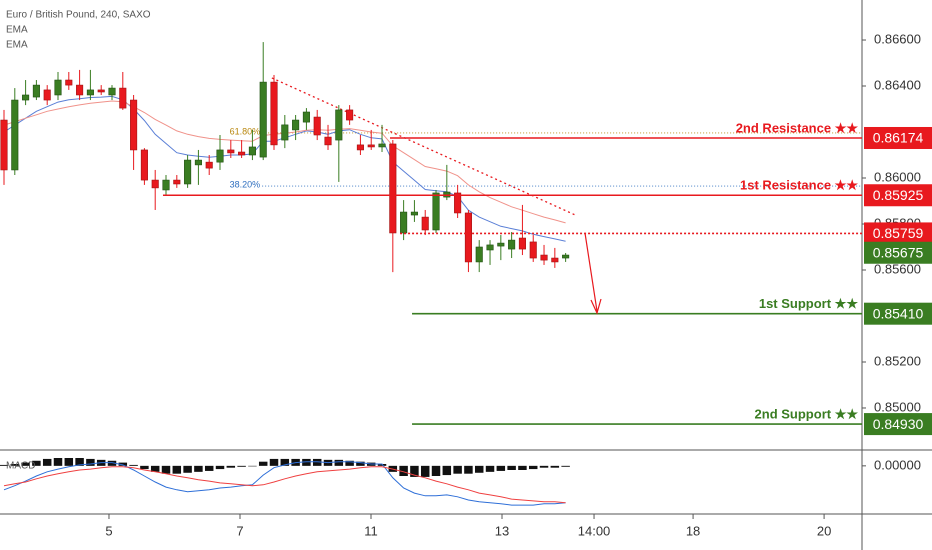 This screenshot has height=550, width=932. What do you see at coordinates (78, 15) in the screenshot?
I see `chart-title: Euro / British Pound, 240, SAXO` at bounding box center [78, 15].